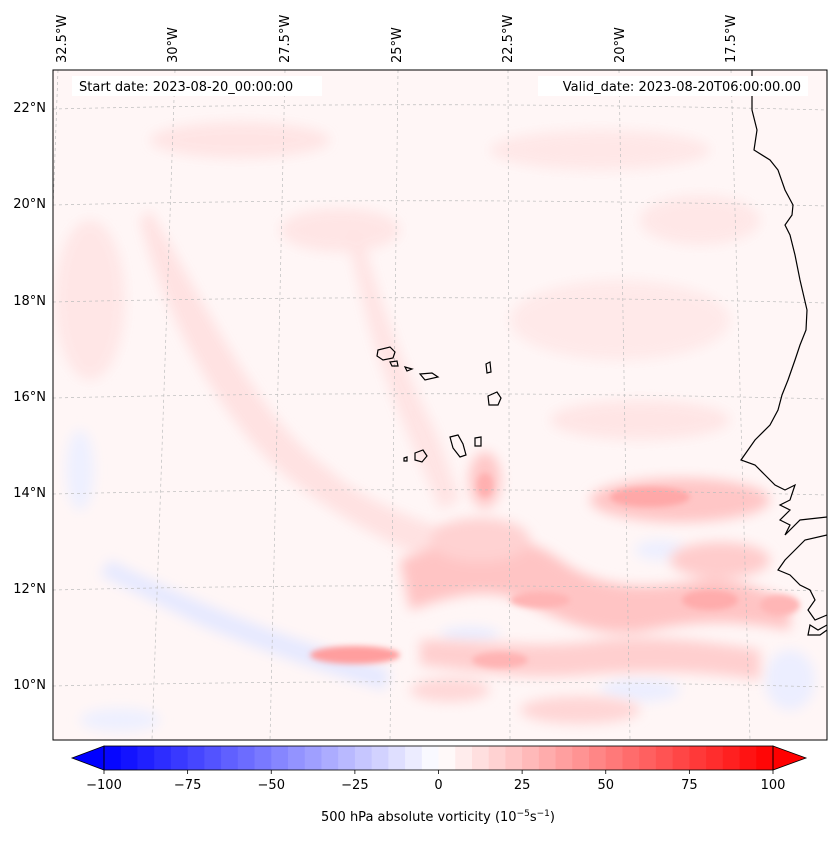 Image resolution: width=837 pixels, height=843 pixels. I want to click on island-santiago, so click(458, 446).